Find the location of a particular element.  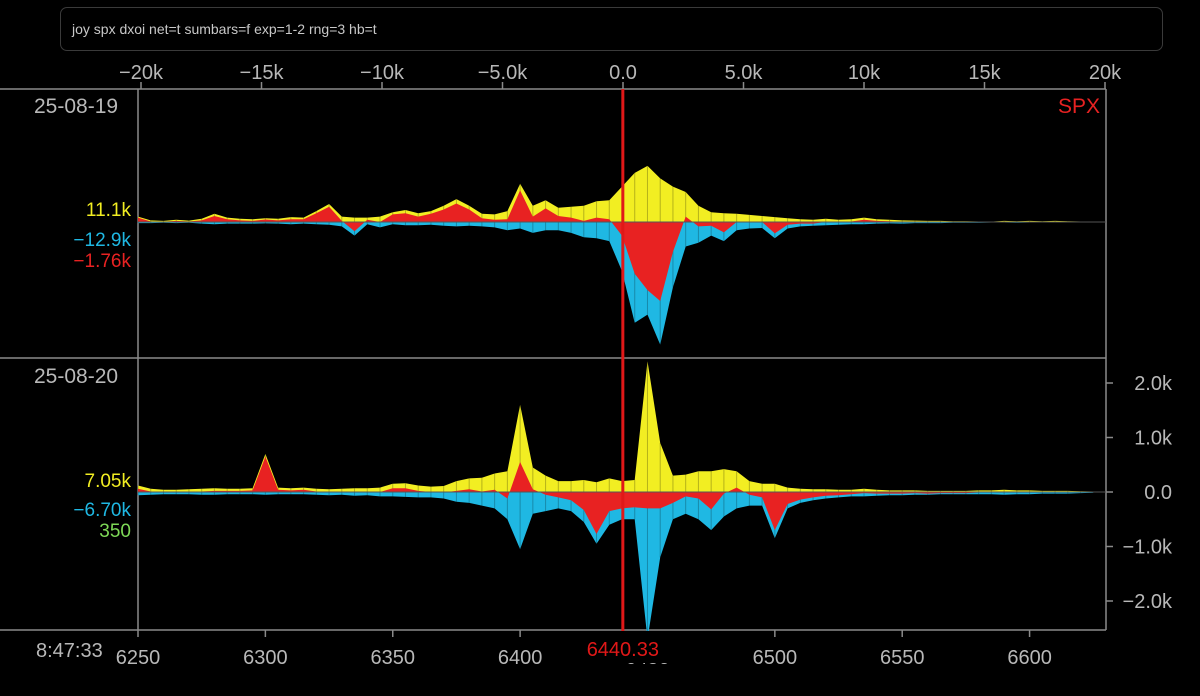

symbol-label: SPX is located at coordinates (1079, 106).